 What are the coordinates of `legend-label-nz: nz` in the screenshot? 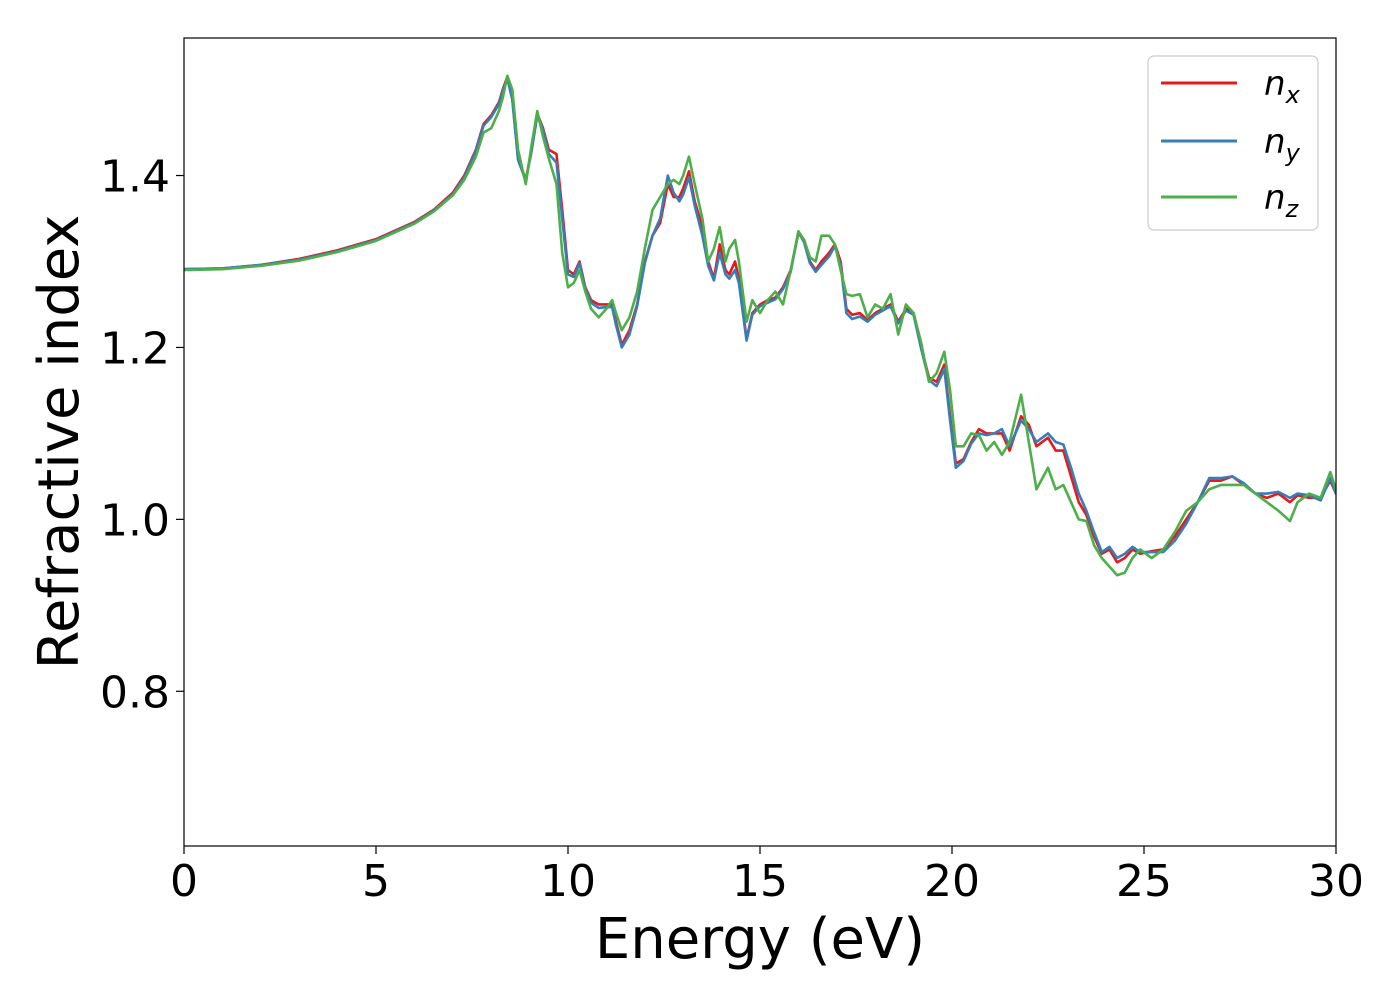 It's located at (1282, 200).